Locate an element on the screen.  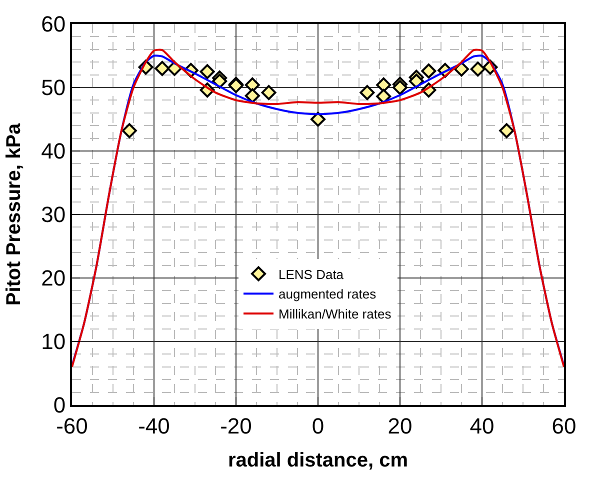
legend-label: Millikan/White rates is located at coordinates (335, 314).